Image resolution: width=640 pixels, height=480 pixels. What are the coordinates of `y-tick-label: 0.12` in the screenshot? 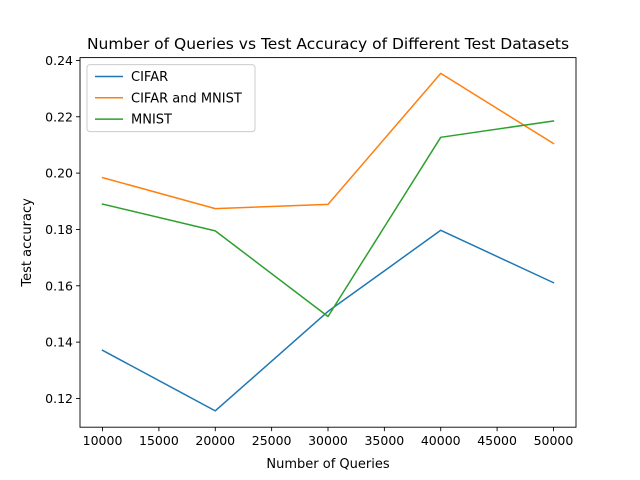 It's located at (59, 398).